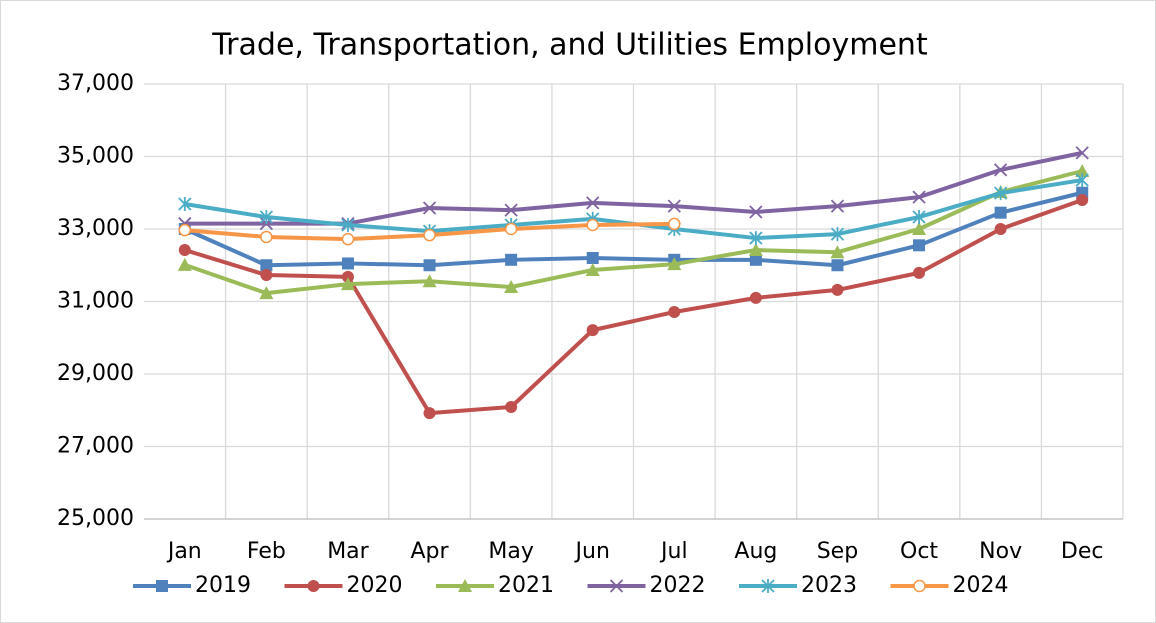 The image size is (1156, 623). I want to click on legend-item: 2020, so click(343, 585).